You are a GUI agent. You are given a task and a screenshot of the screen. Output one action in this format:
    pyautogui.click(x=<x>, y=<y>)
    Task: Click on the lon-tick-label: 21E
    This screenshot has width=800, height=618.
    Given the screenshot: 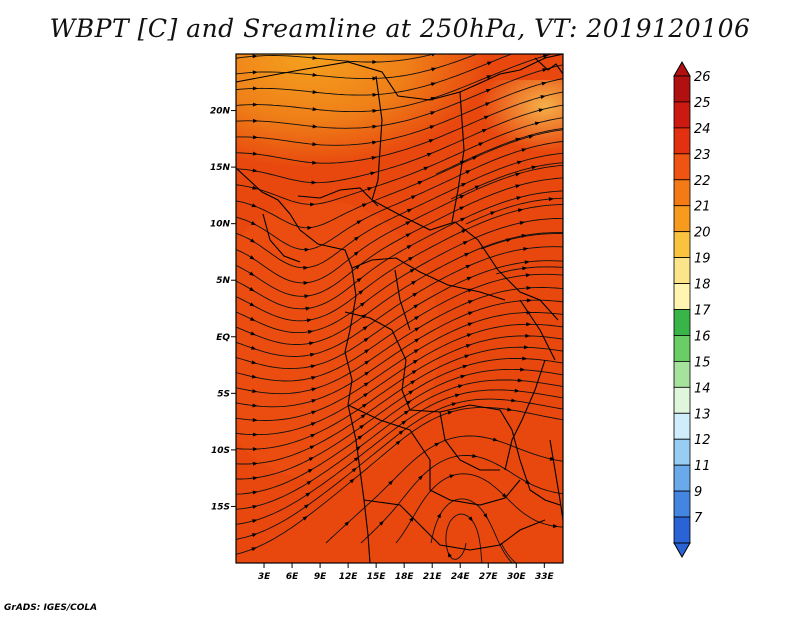 What is the action you would take?
    pyautogui.click(x=433, y=577)
    